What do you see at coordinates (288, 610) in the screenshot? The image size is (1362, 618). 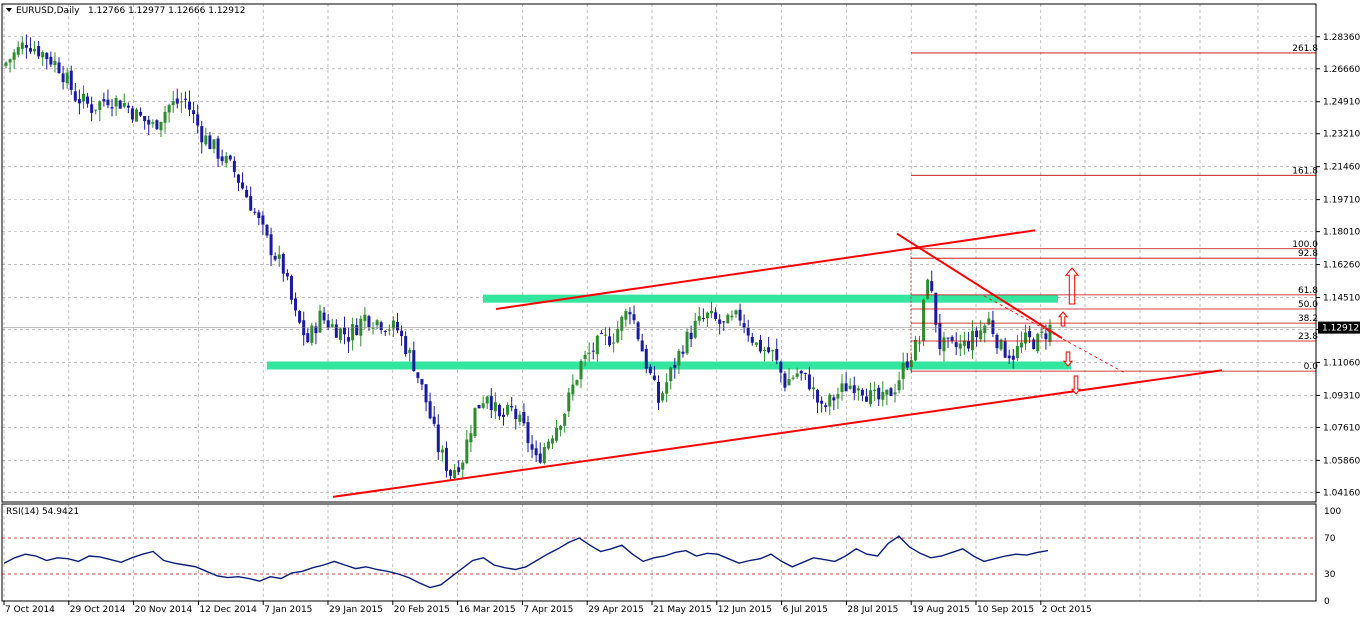 I see `time-tick-label: 7 Jan 2015` at bounding box center [288, 610].